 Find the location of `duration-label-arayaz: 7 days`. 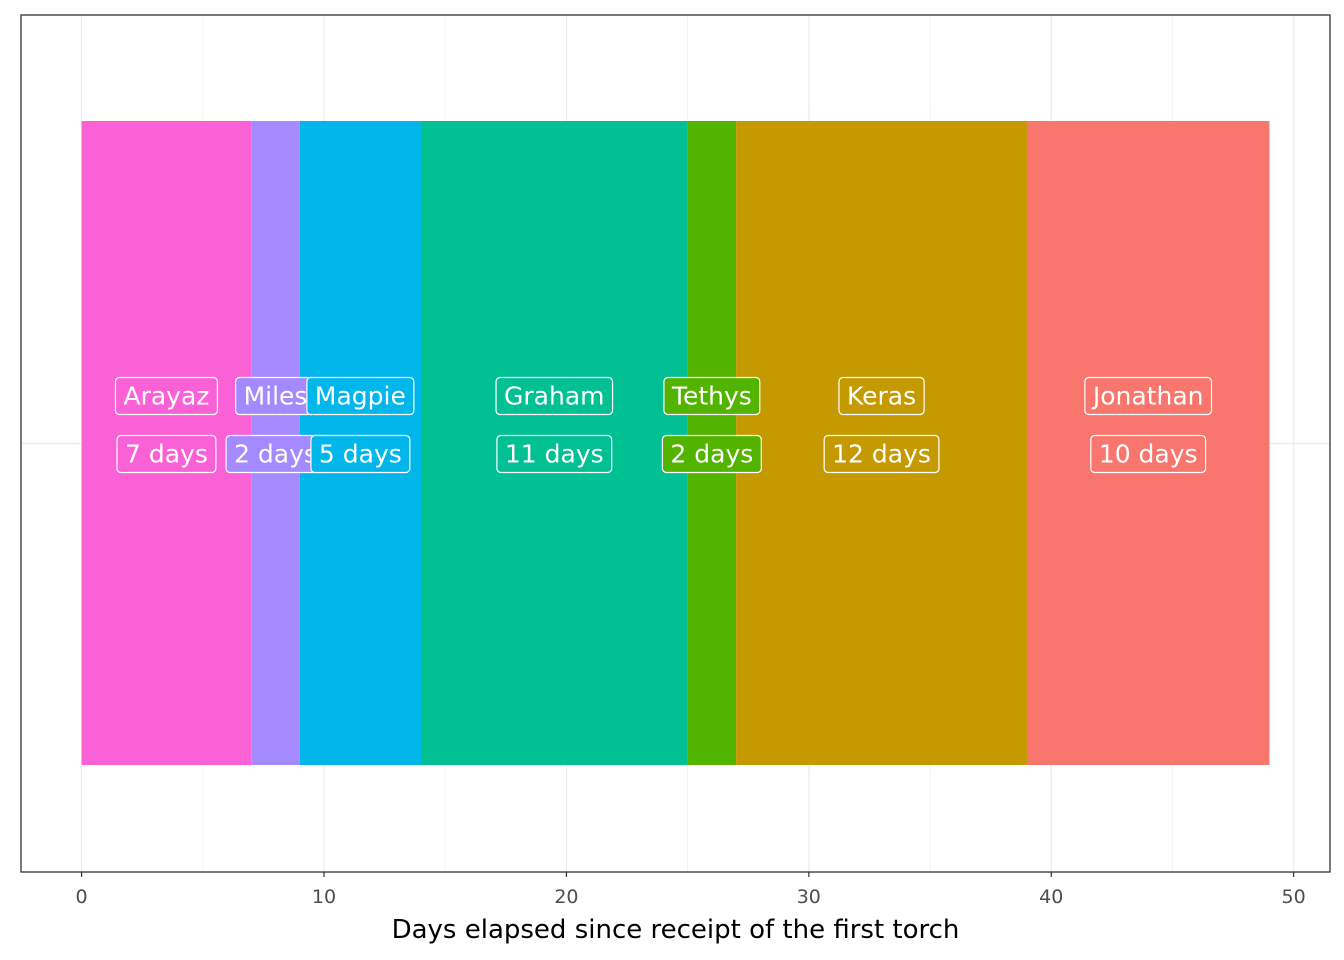

duration-label-arayaz: 7 days is located at coordinates (166, 454).